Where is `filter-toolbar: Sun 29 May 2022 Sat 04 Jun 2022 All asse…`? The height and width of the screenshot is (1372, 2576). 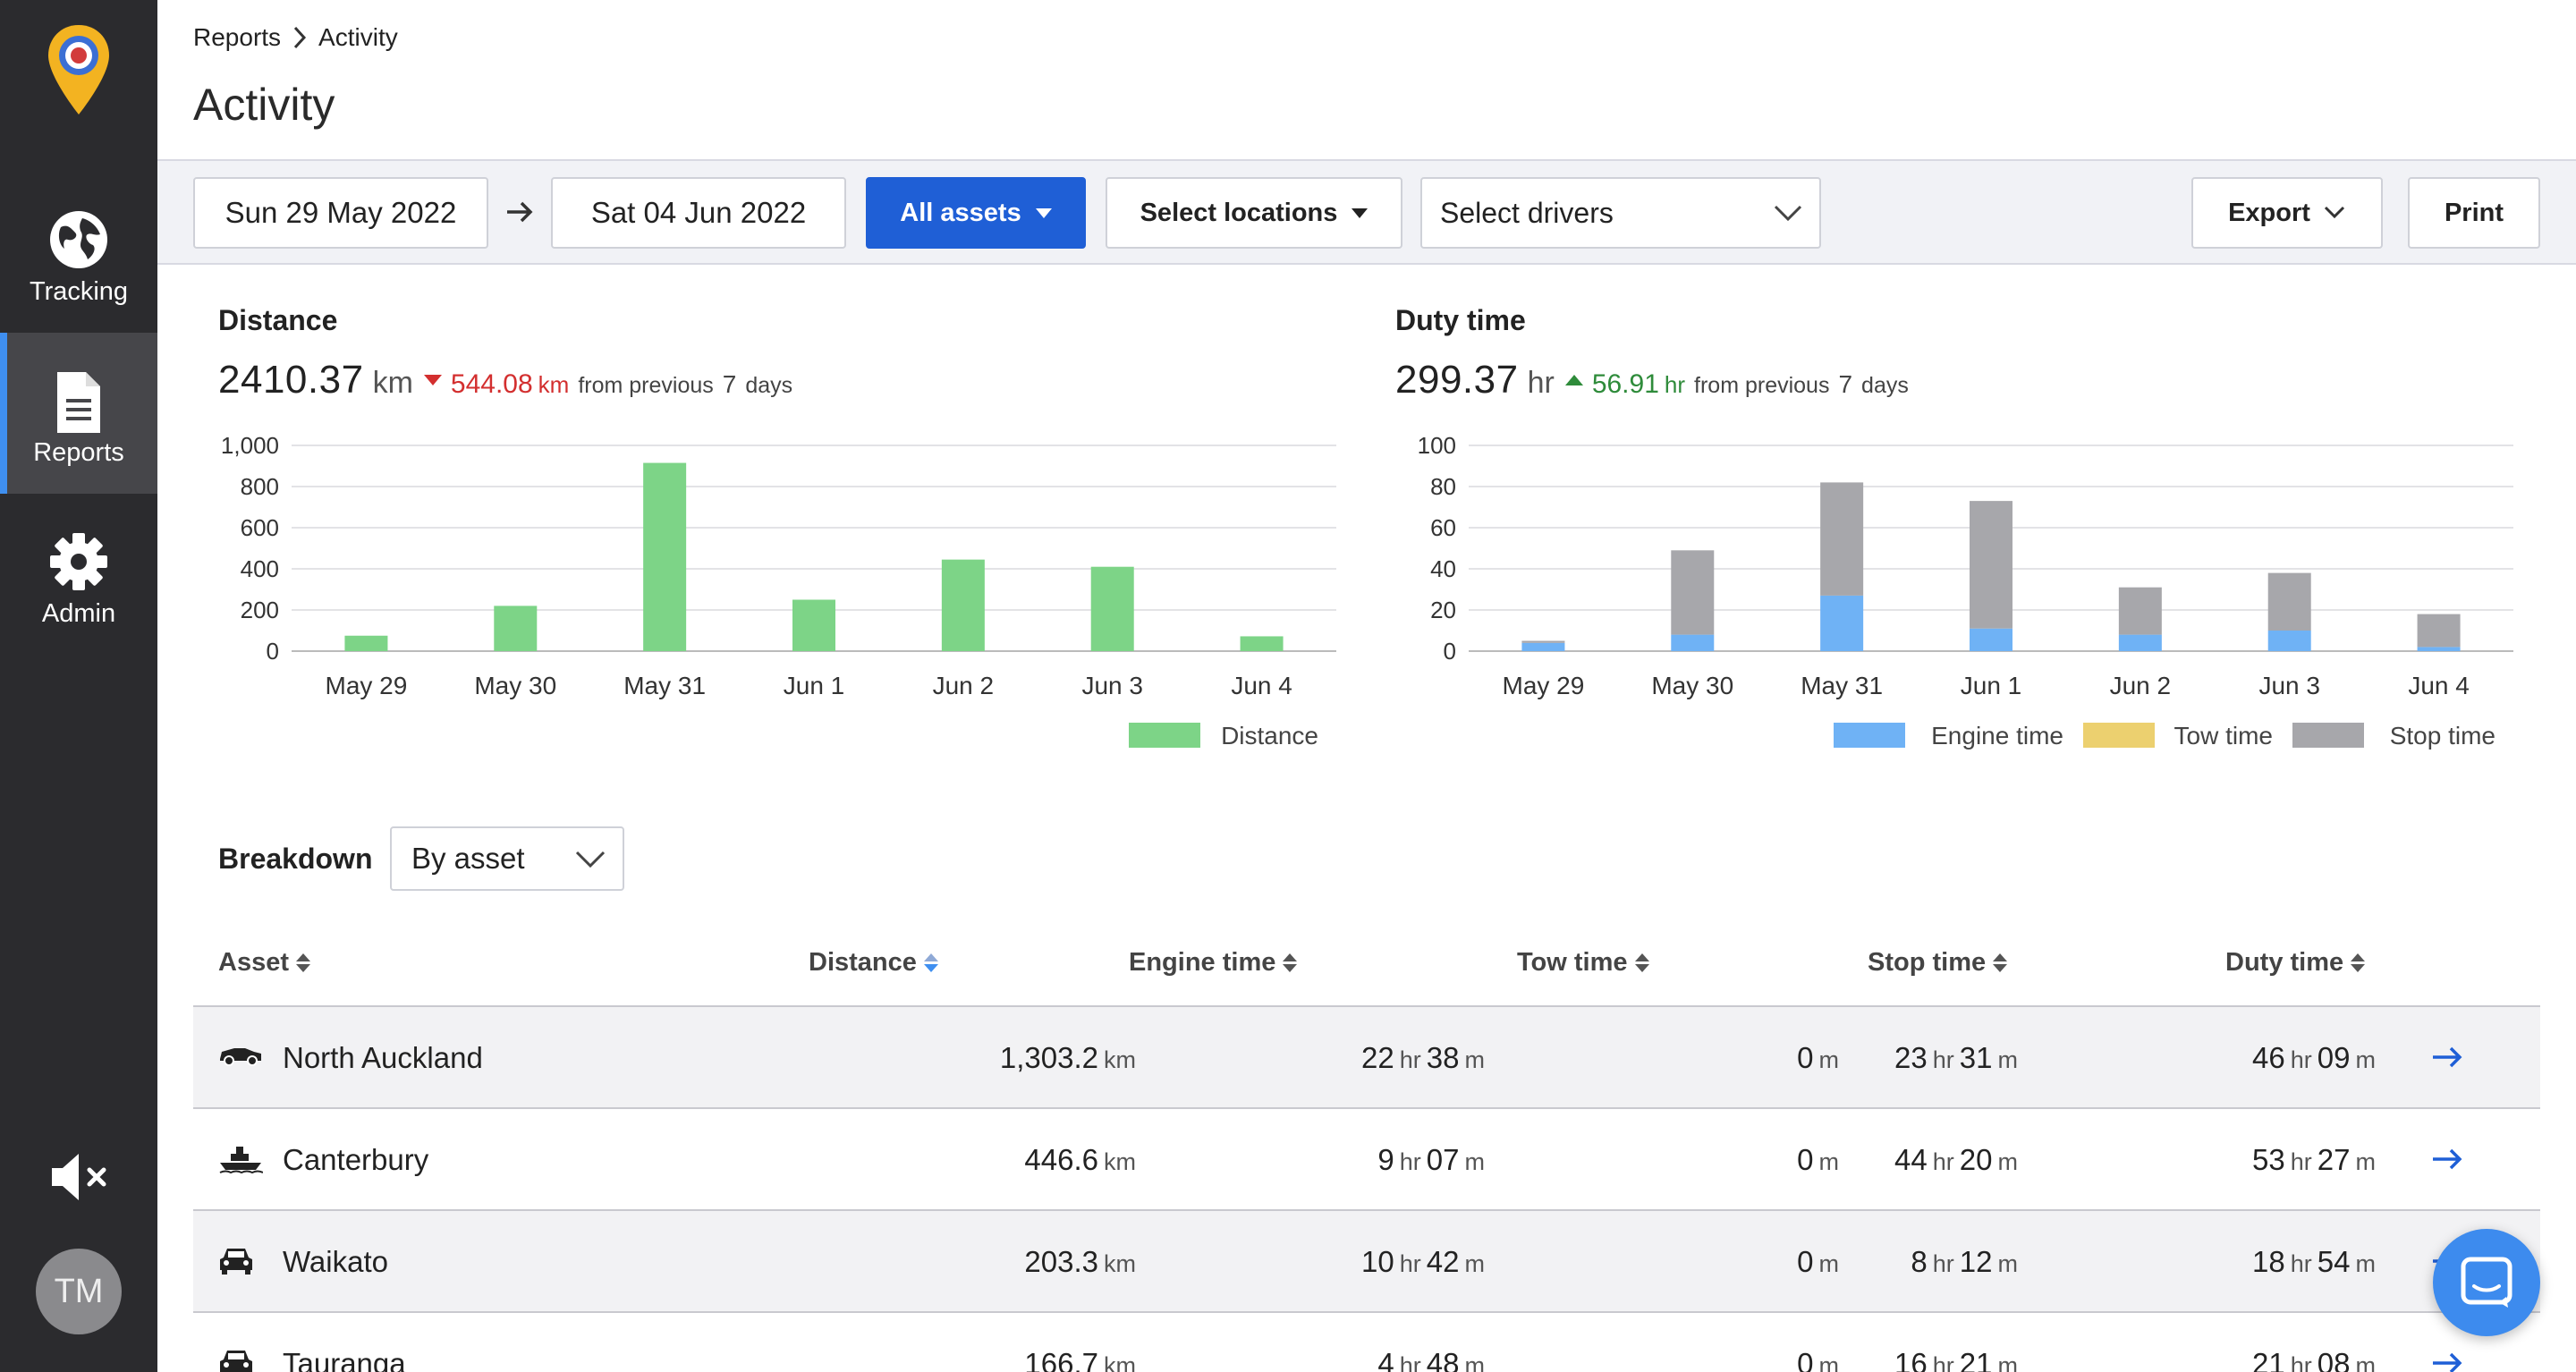 filter-toolbar: Sun 29 May 2022 Sat 04 Jun 2022 All asse… is located at coordinates (1366, 212).